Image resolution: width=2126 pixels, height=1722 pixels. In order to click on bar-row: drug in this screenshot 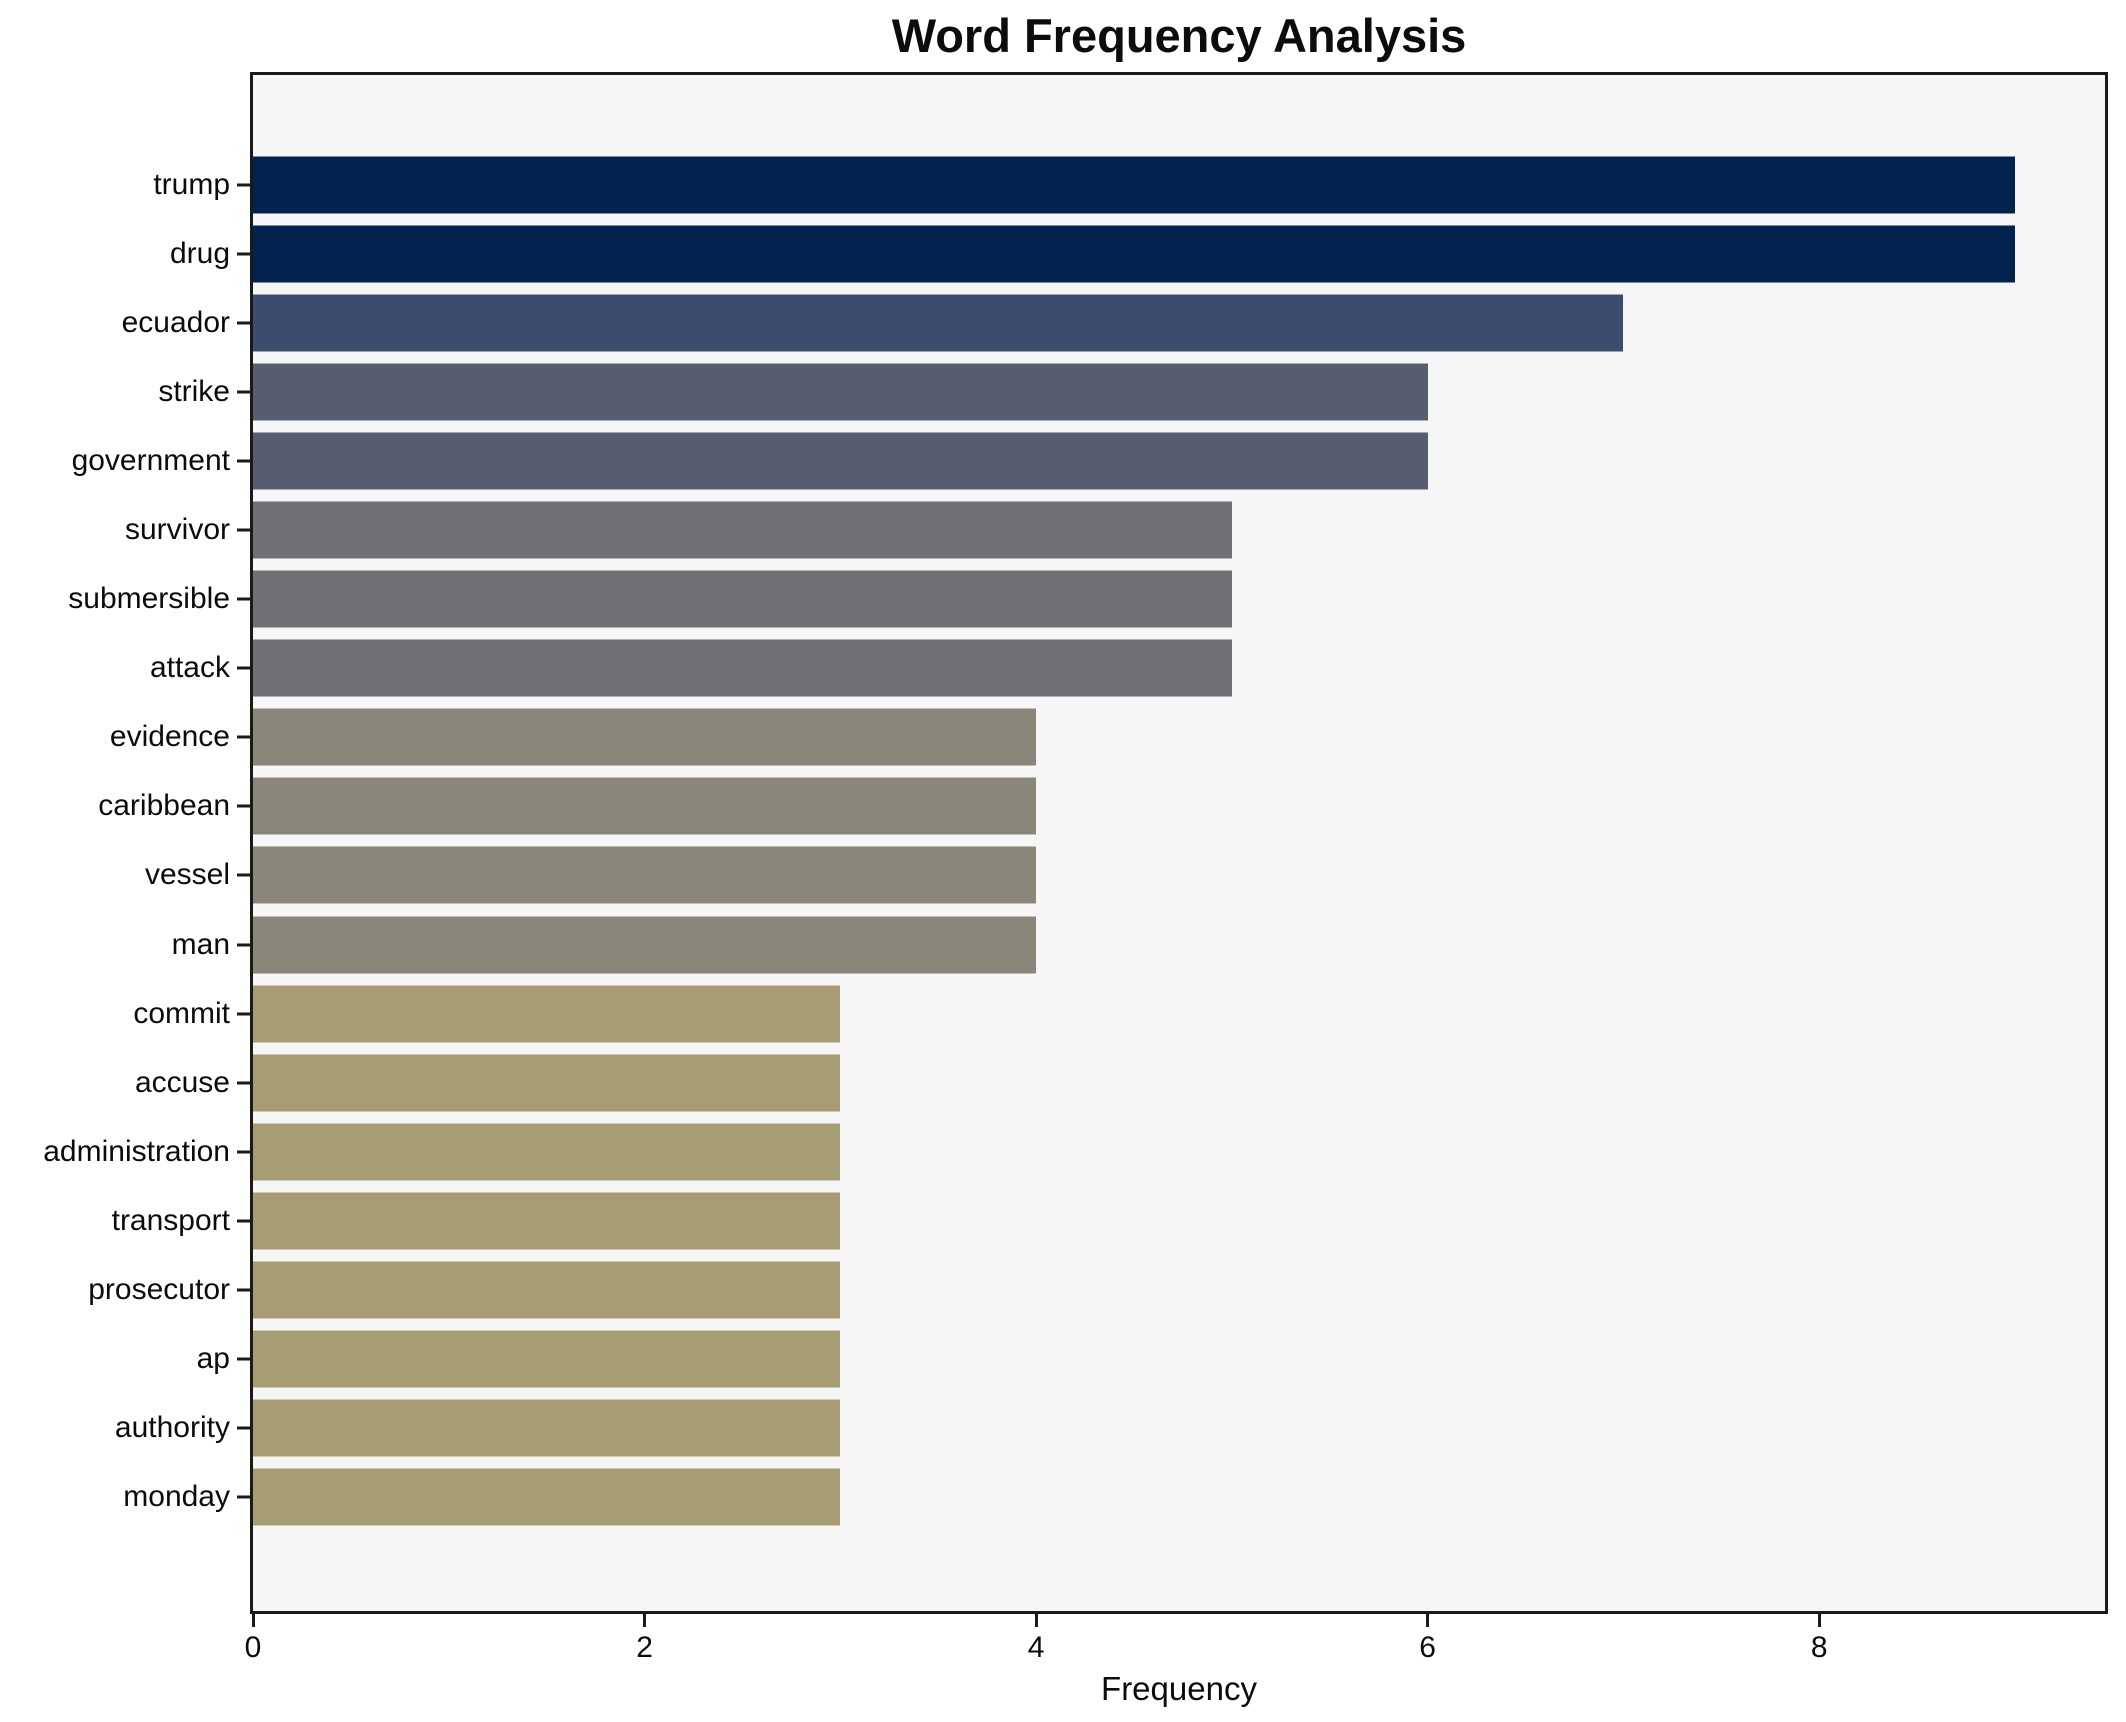, I will do `click(1137, 253)`.